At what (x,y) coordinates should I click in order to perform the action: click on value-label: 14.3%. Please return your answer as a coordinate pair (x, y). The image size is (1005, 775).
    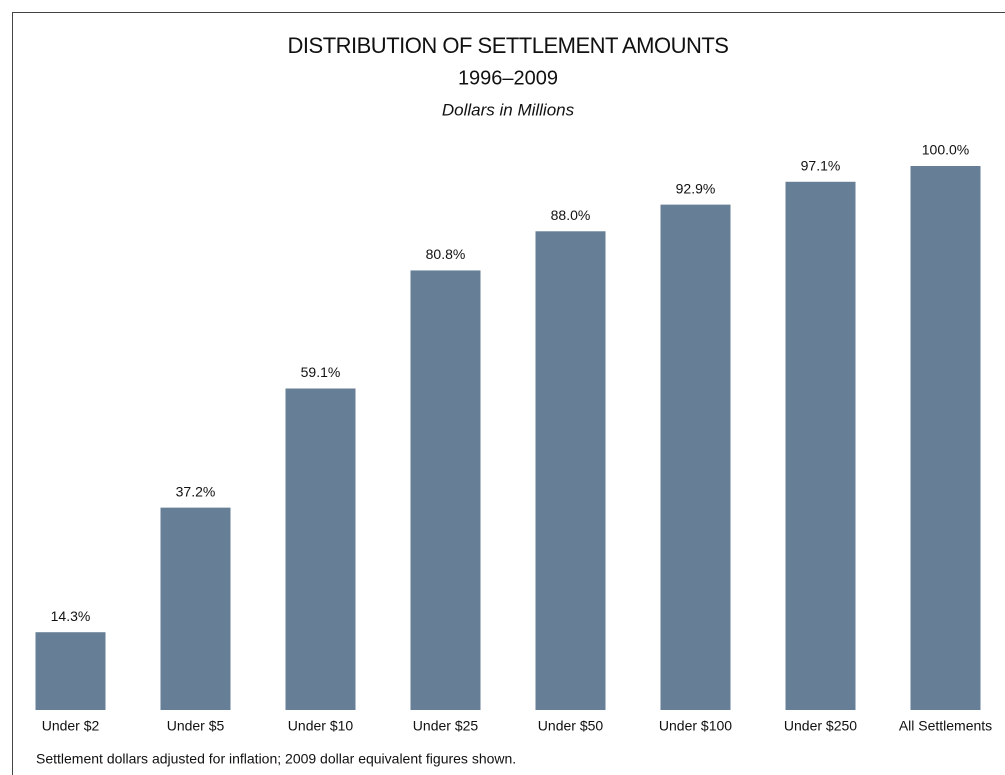
    Looking at the image, I should click on (71, 616).